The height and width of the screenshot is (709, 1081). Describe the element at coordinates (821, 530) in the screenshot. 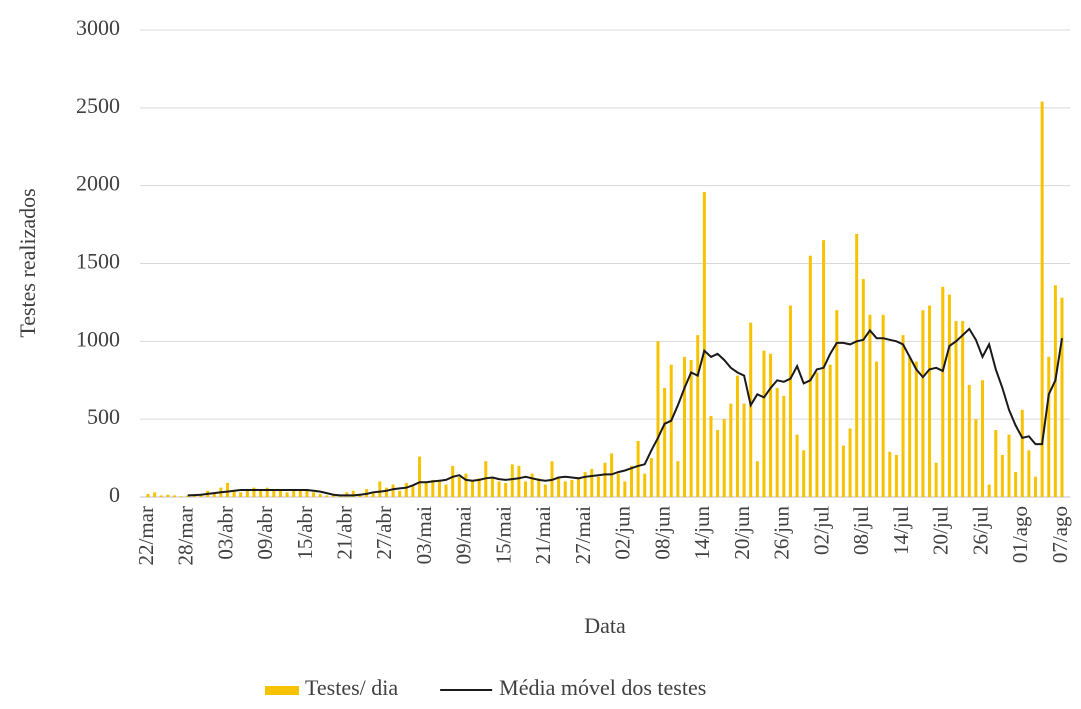

I see `x-tick-label: 02/jul` at that location.